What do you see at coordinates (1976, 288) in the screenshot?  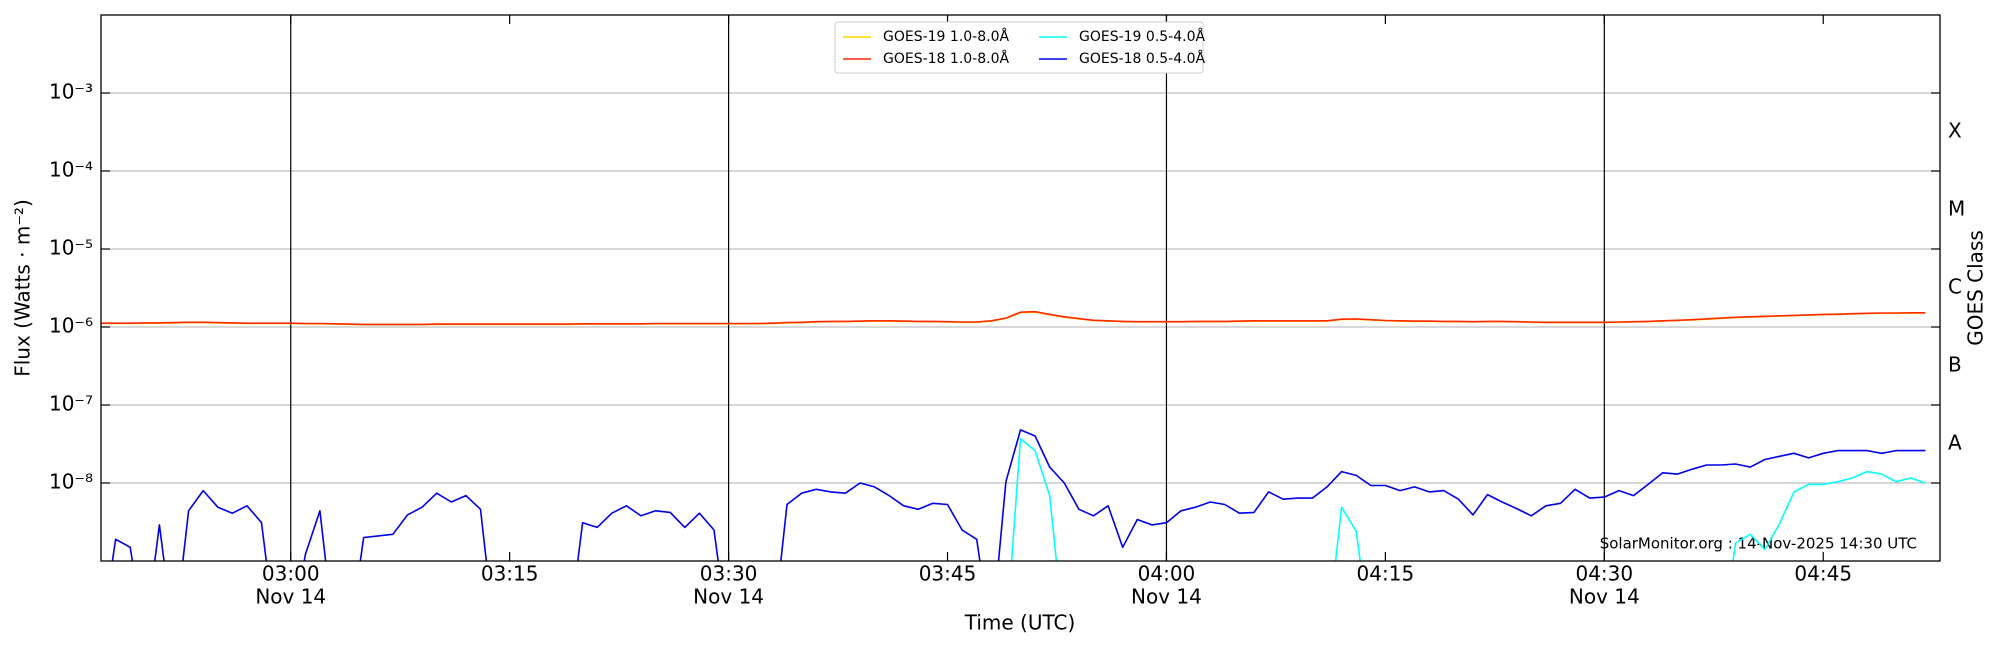 I see `y2-axis-label: GOES Class` at bounding box center [1976, 288].